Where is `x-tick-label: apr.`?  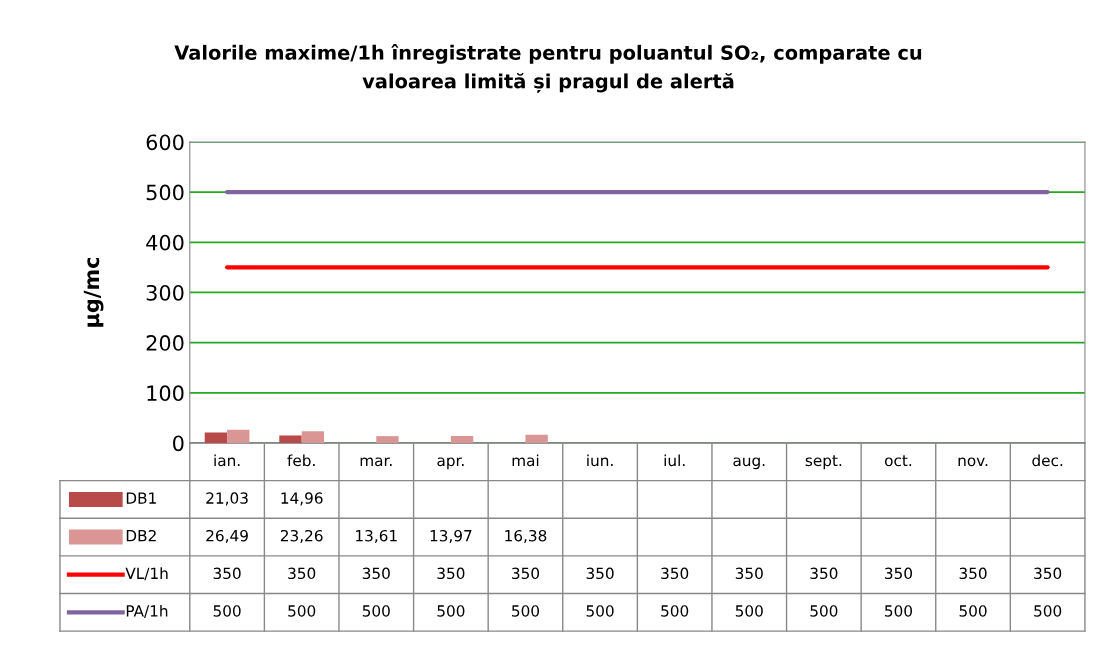 x-tick-label: apr. is located at coordinates (450, 463).